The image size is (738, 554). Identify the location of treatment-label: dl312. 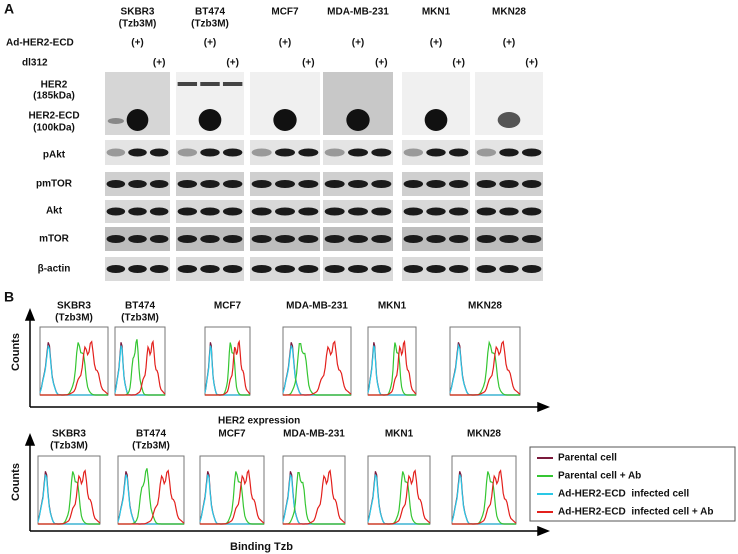
(35, 63).